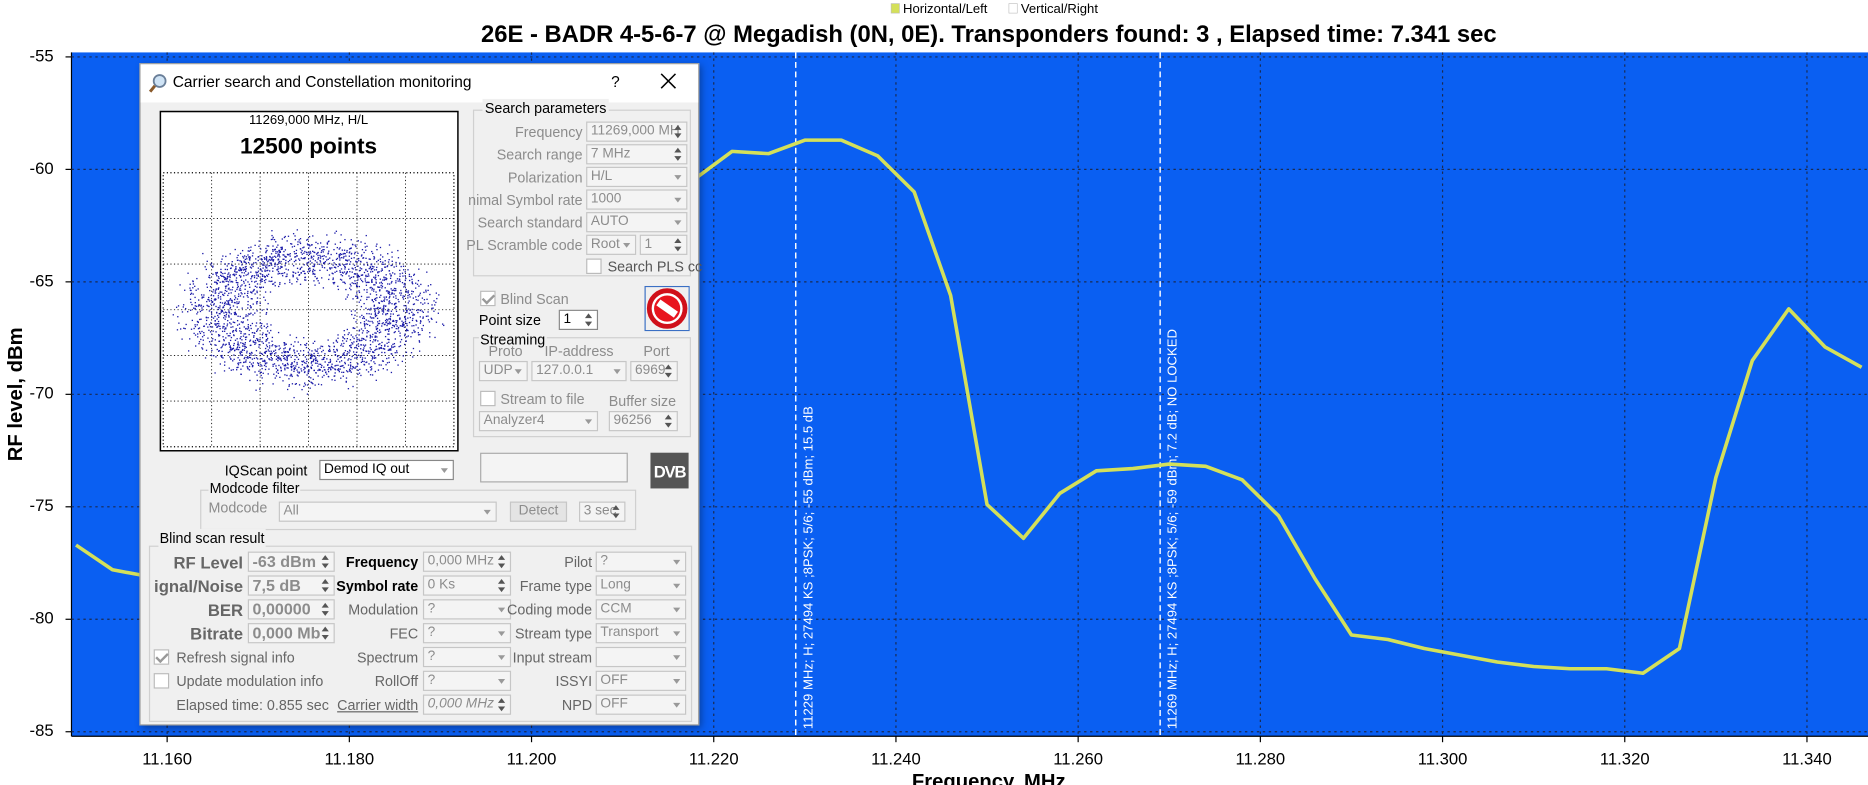 This screenshot has height=785, width=1868. I want to click on input-field: H/L, so click(637, 177).